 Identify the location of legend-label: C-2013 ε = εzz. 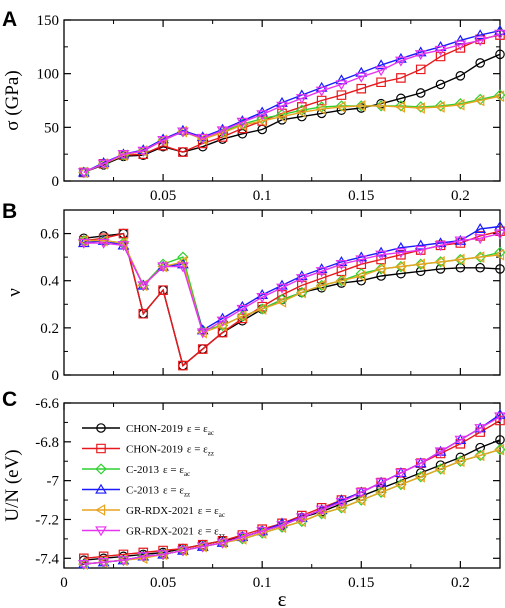
(158, 492).